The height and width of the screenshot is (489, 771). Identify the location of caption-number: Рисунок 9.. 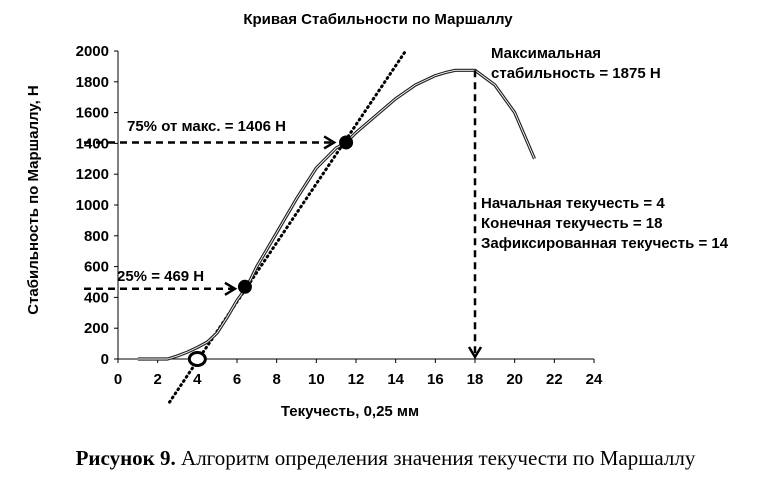
(125, 458).